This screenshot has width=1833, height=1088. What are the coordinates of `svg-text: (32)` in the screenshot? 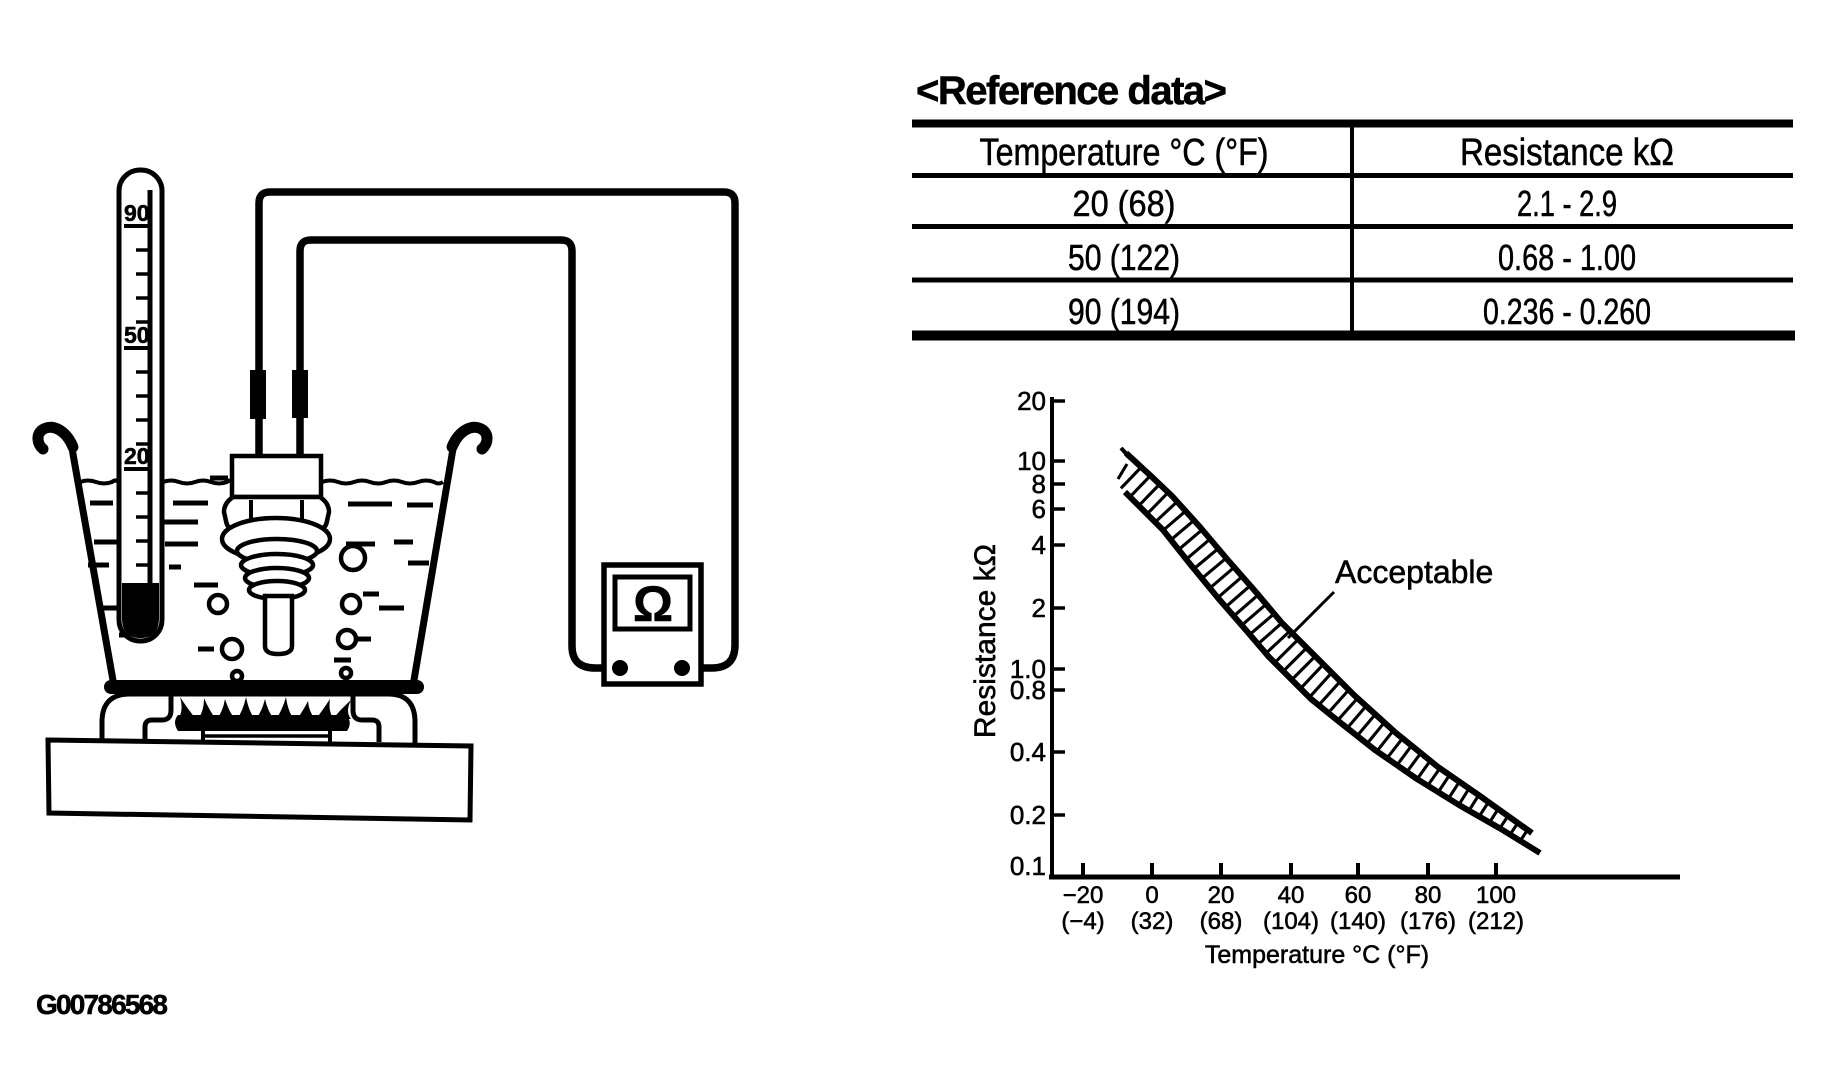 It's located at (1152, 921).